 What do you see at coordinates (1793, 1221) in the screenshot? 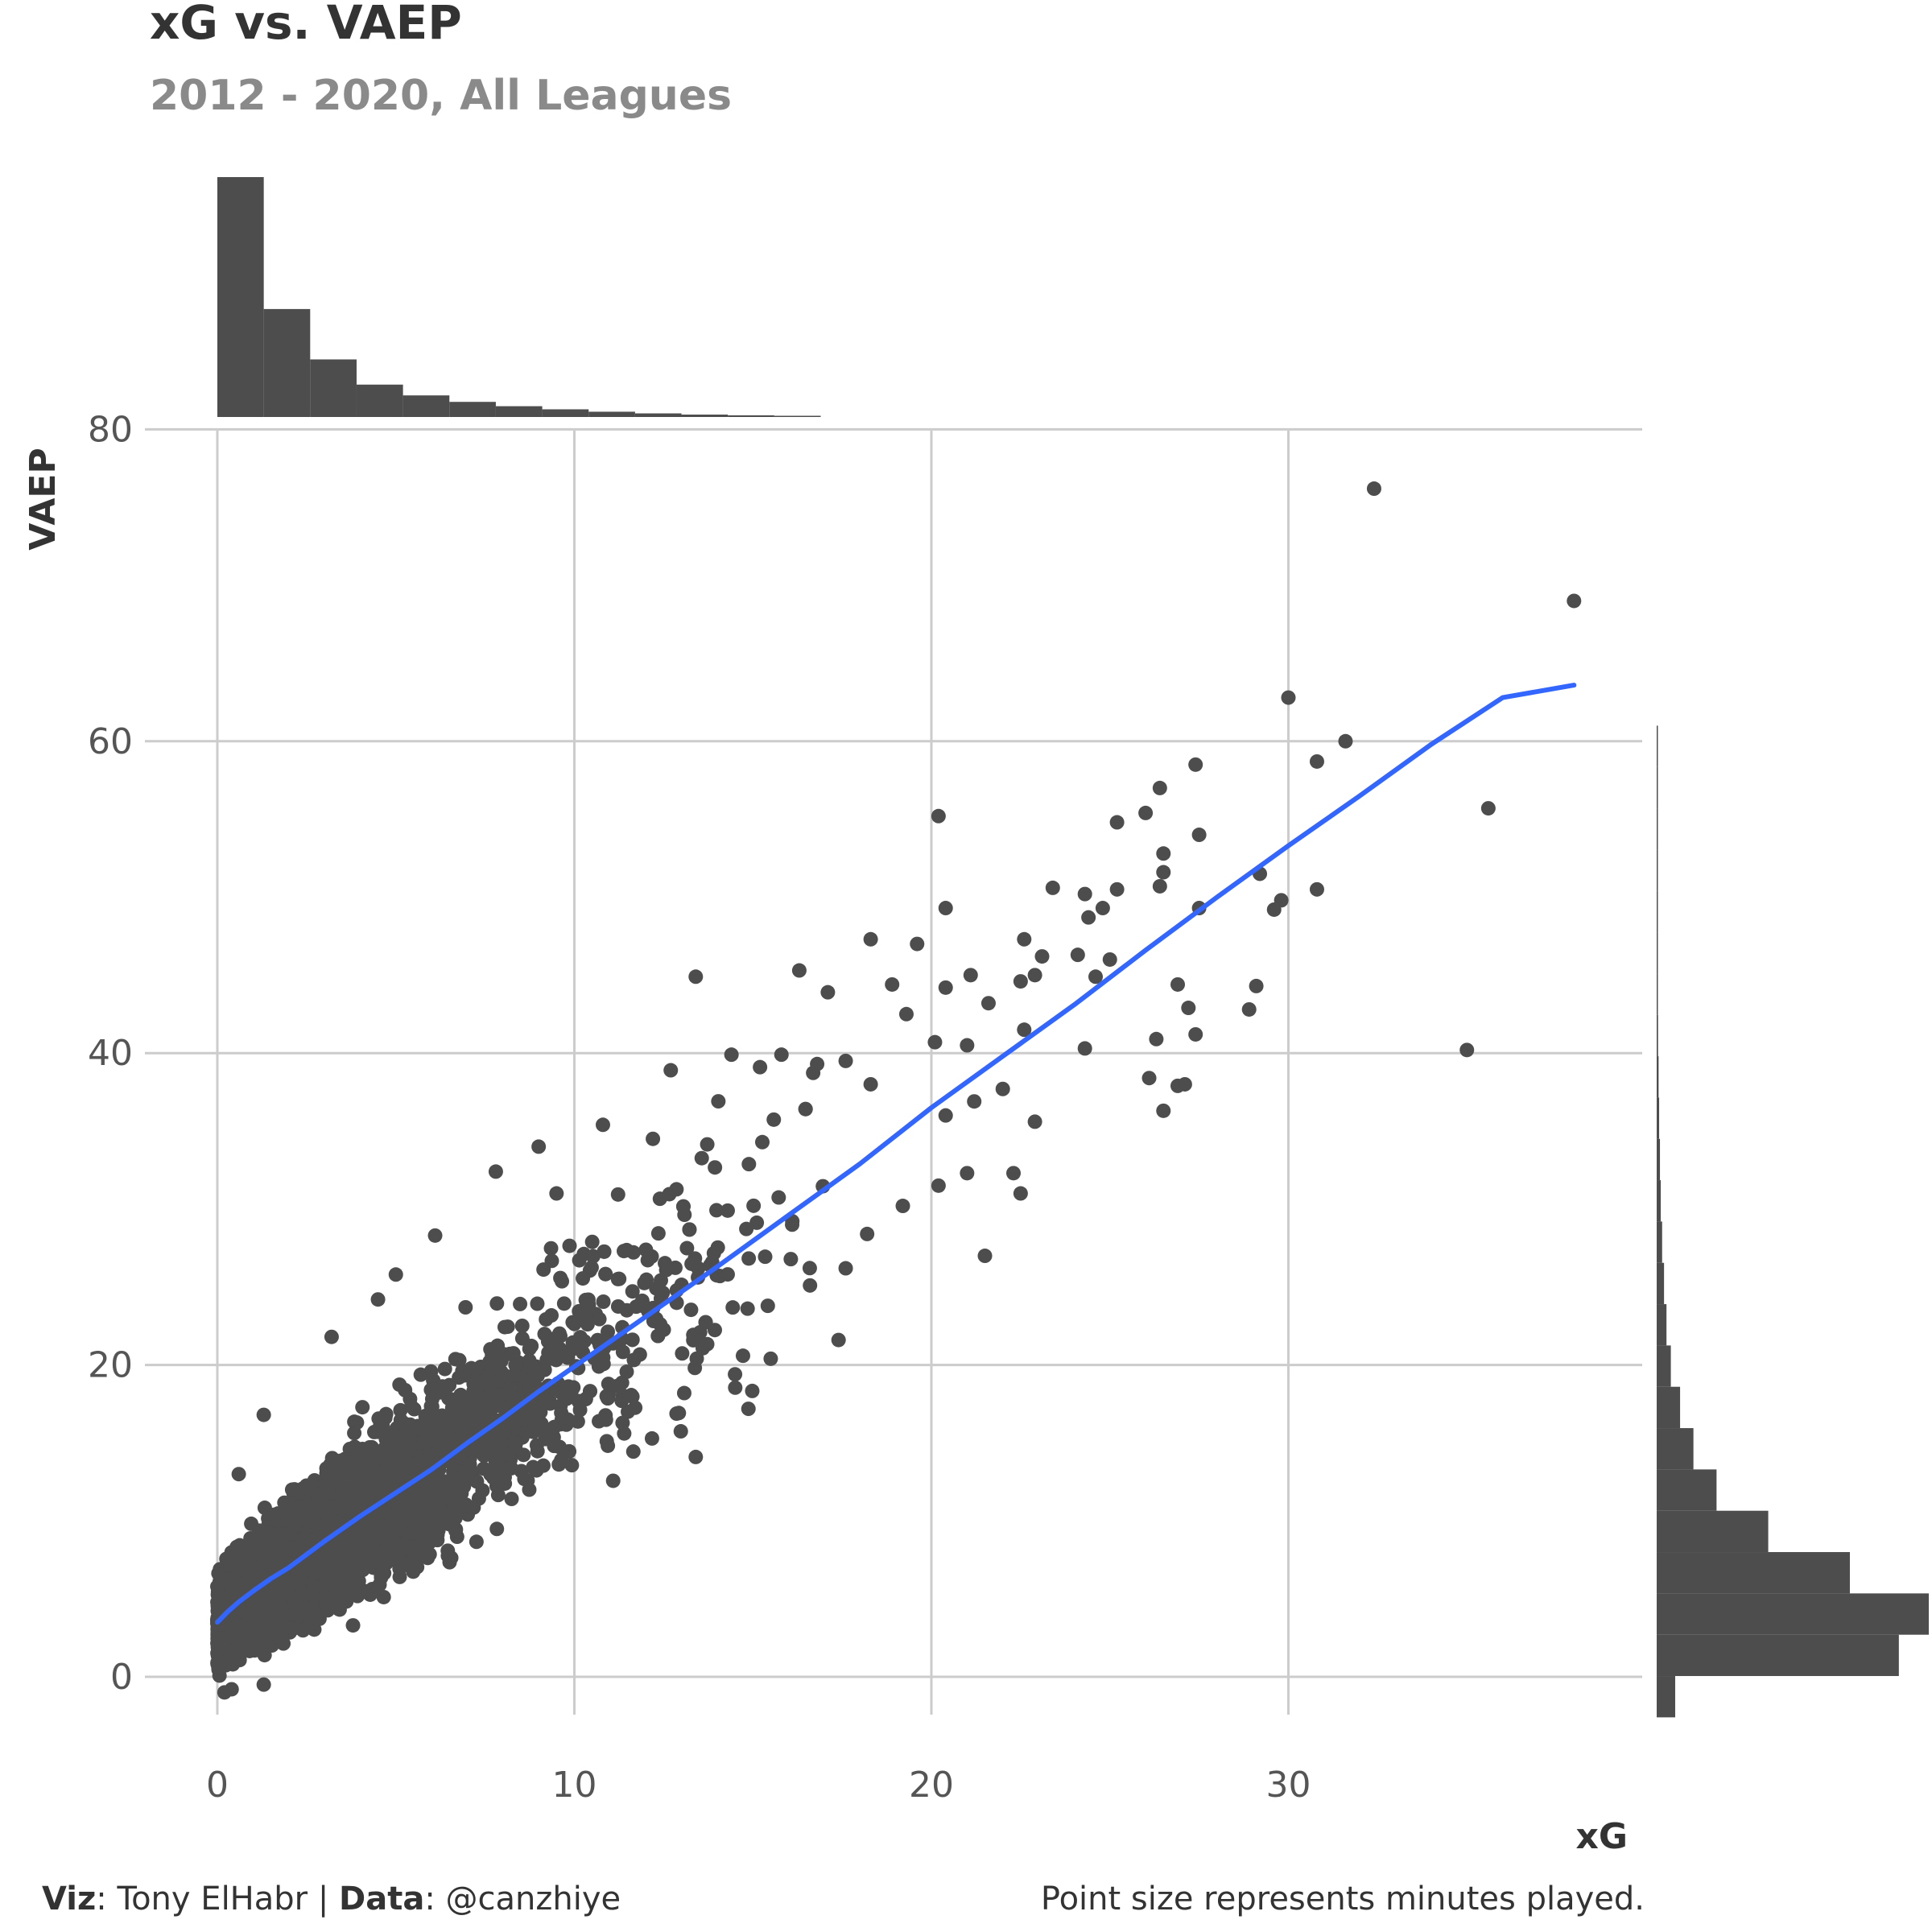
I see `right-marginal-histogram` at bounding box center [1793, 1221].